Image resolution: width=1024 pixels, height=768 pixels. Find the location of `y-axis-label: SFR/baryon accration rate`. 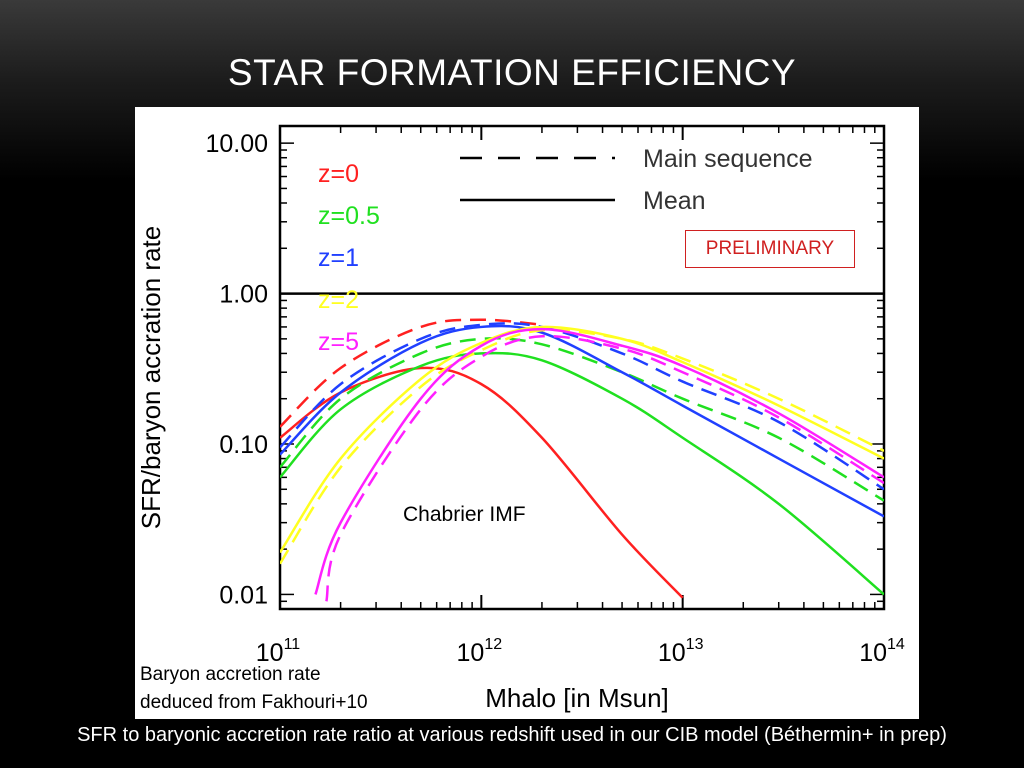

y-axis-label: SFR/baryon accration rate is located at coordinates (151, 377).